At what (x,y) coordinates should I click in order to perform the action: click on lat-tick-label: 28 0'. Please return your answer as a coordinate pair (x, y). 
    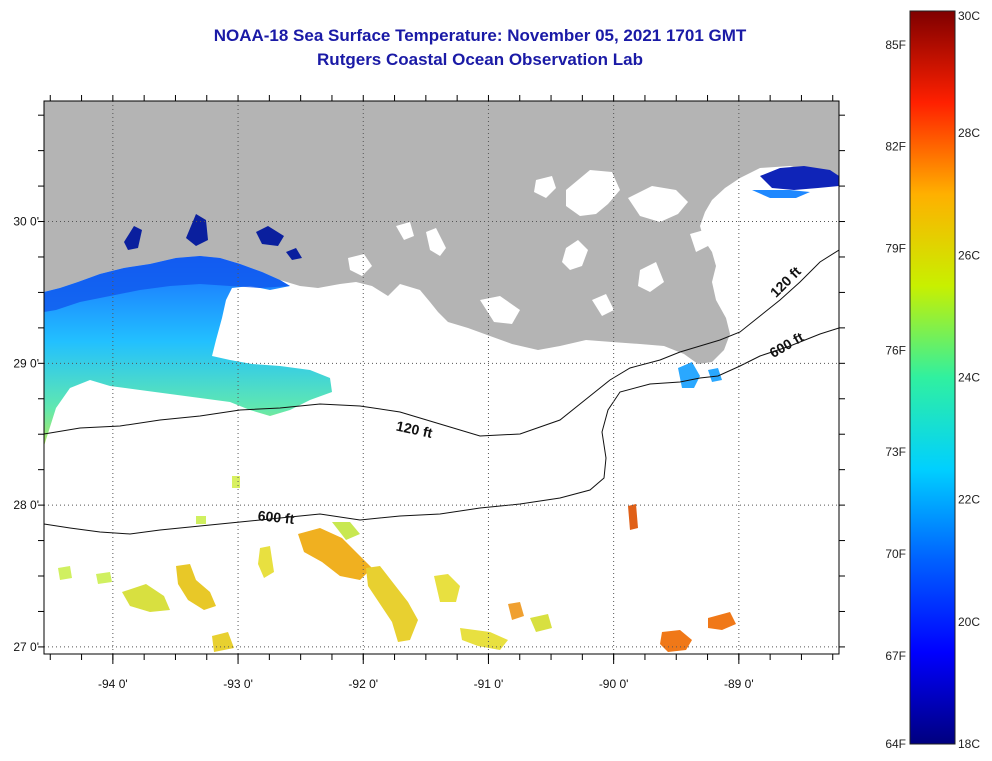
    Looking at the image, I should click on (26, 505).